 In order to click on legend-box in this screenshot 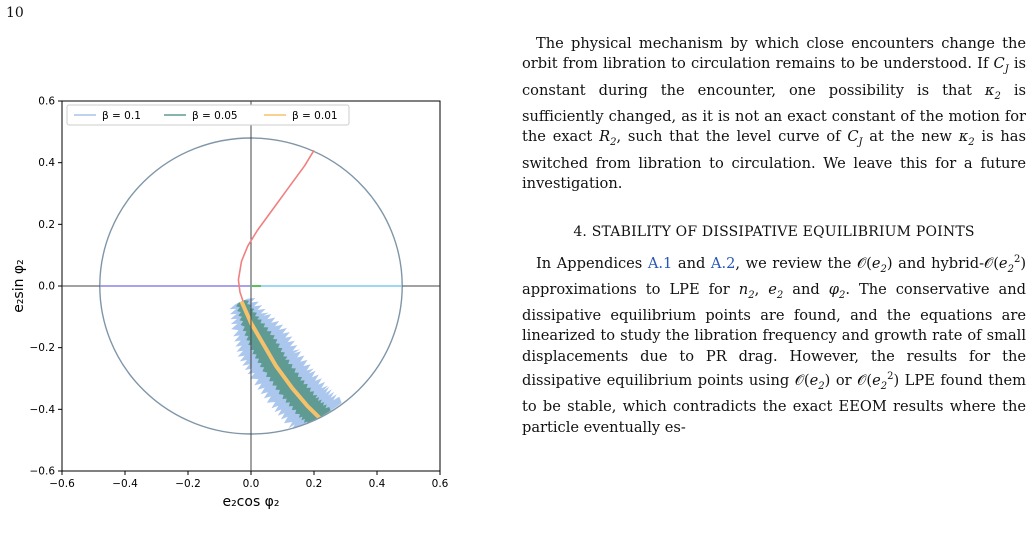, I will do `click(208, 115)`.